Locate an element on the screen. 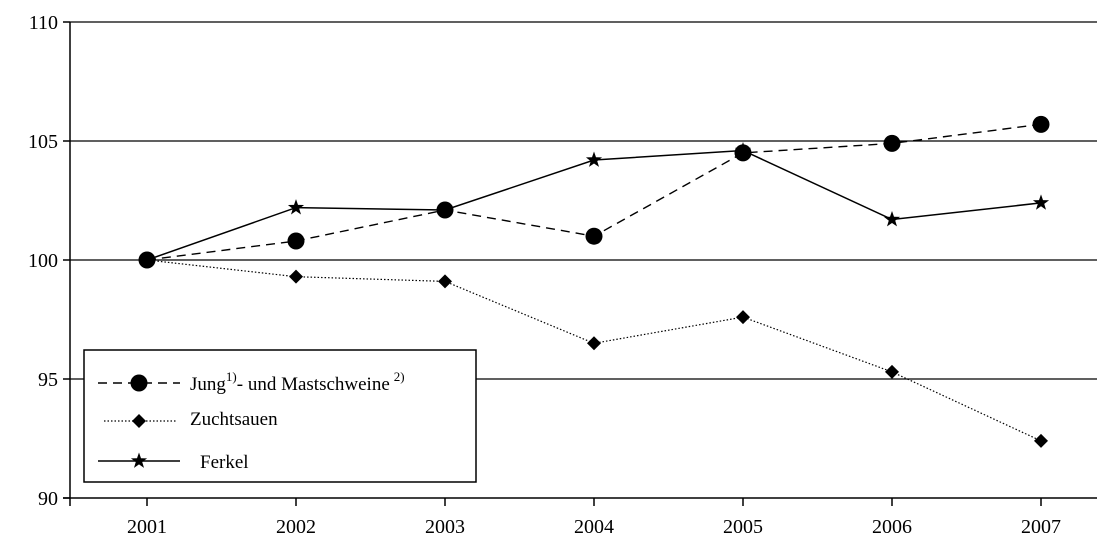 This screenshot has height=544, width=1111. x-tick-label: 2005 is located at coordinates (743, 527).